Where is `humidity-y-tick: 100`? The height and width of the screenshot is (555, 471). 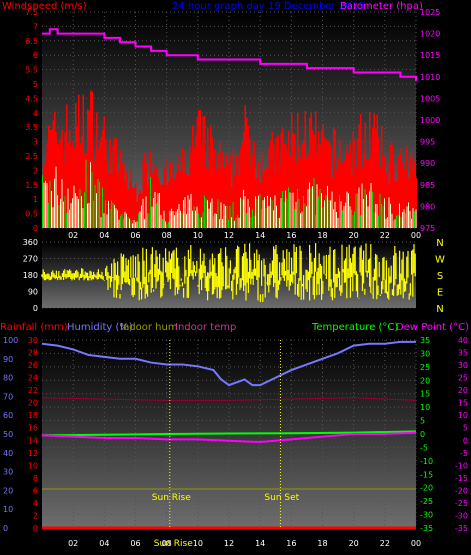
humidity-y-tick: 100 is located at coordinates (10, 340).